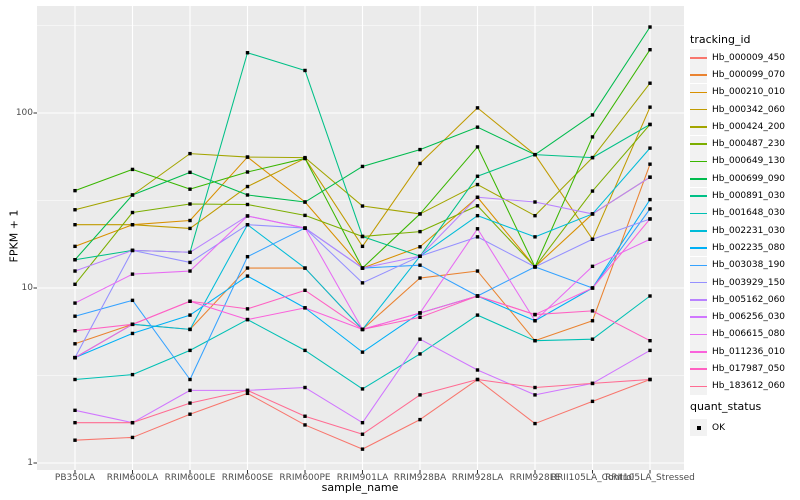  What do you see at coordinates (749, 178) in the screenshot?
I see `legend-item-label: Hb_000699_090` at bounding box center [749, 178].